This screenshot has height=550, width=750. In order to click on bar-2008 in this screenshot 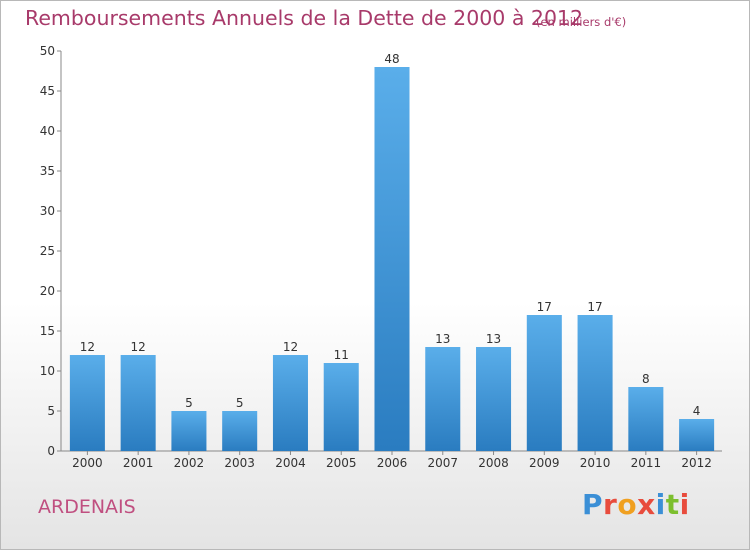, I will do `click(494, 399)`.